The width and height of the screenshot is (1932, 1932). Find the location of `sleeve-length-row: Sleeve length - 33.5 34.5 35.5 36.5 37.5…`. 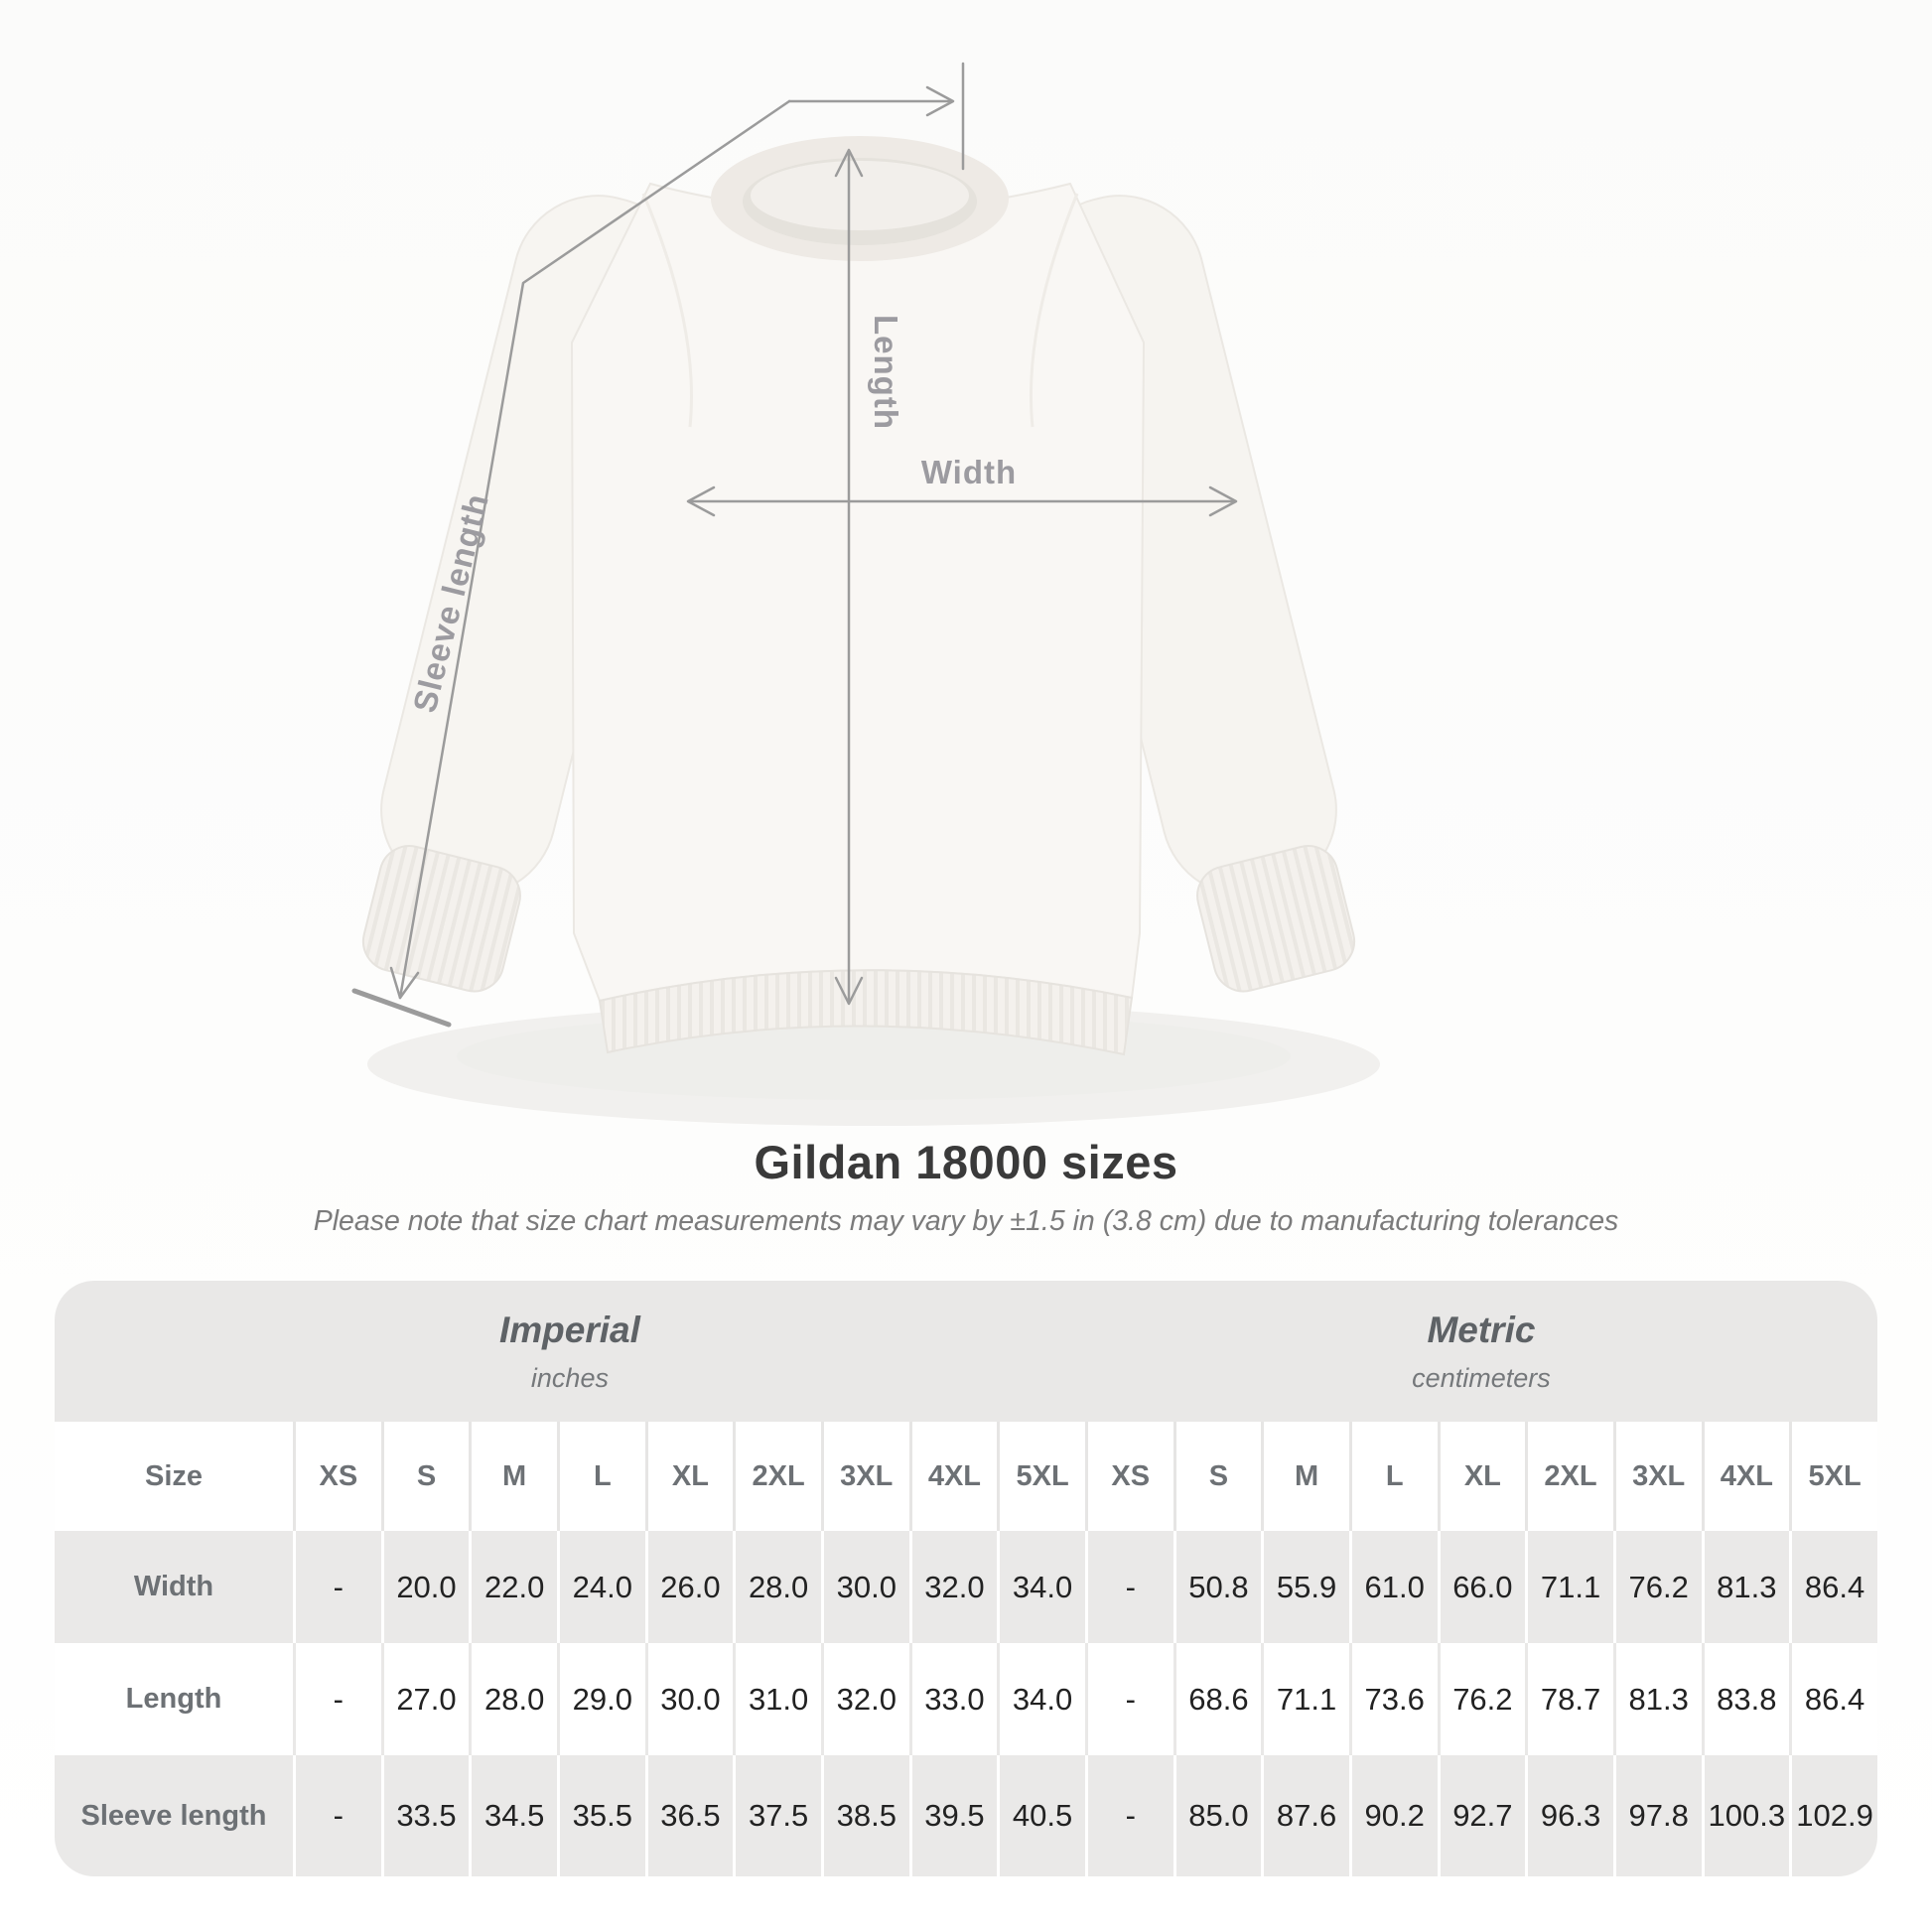

sleeve-length-row: Sleeve length - 33.5 34.5 35.5 36.5 37.5… is located at coordinates (966, 1815).